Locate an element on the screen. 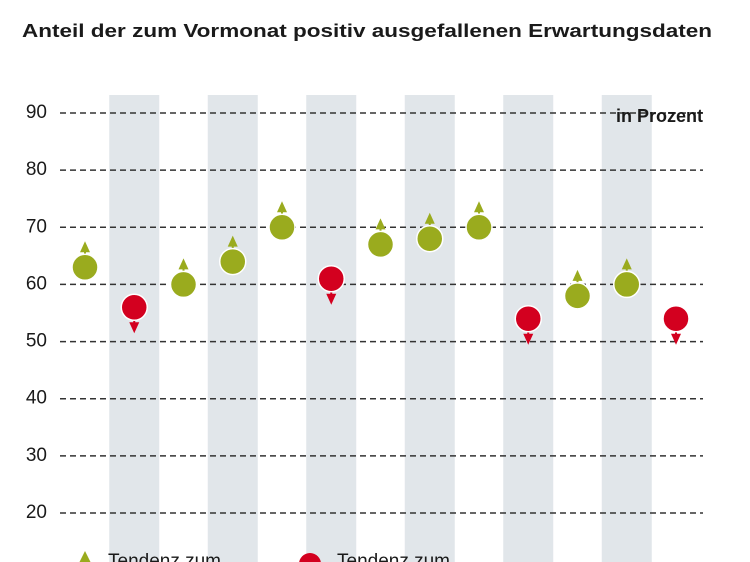  y-tick-label: 70 is located at coordinates (36, 226).